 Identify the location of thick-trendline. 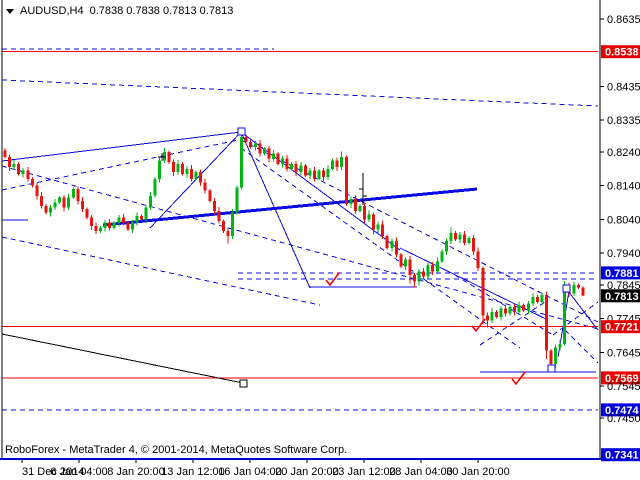
(290, 207).